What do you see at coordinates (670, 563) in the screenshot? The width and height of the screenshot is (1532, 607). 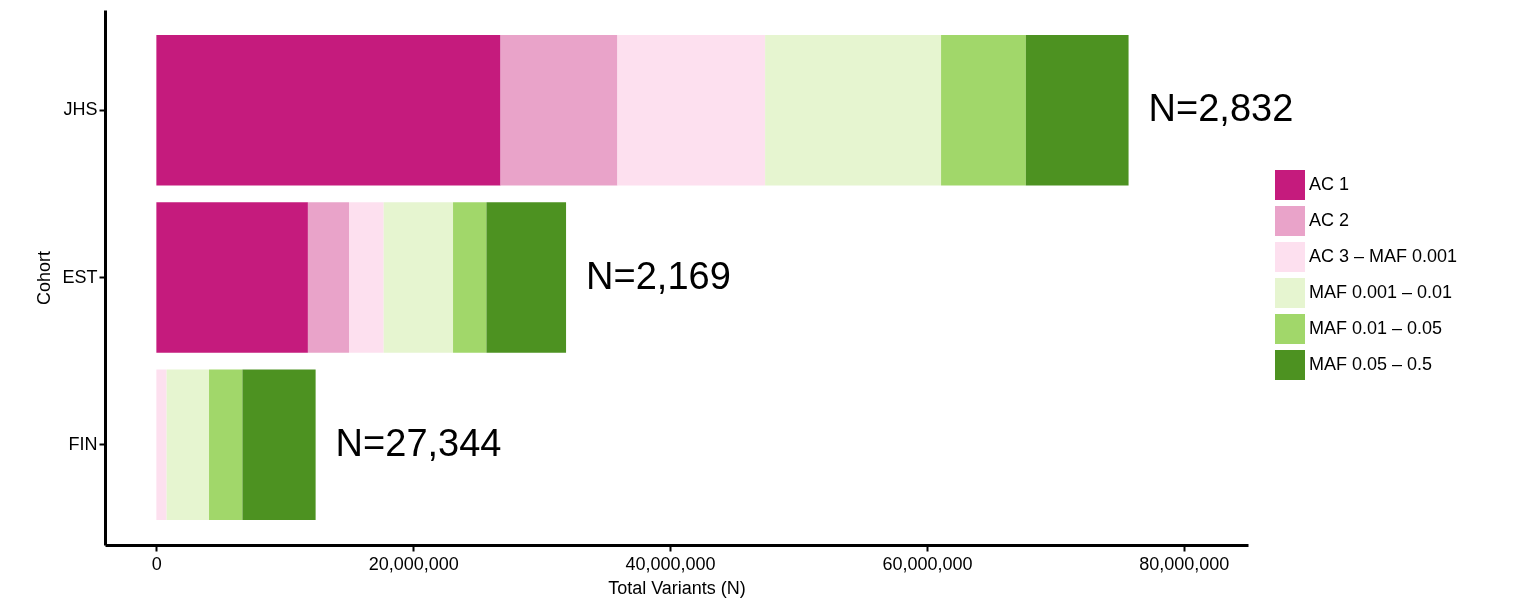 I see `x-tick-label: 40,000,000` at bounding box center [670, 563].